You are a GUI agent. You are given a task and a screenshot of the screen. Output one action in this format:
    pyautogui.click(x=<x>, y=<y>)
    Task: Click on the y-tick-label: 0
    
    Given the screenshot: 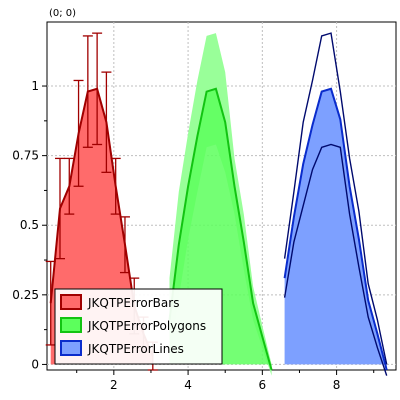 What is the action you would take?
    pyautogui.click(x=35, y=364)
    